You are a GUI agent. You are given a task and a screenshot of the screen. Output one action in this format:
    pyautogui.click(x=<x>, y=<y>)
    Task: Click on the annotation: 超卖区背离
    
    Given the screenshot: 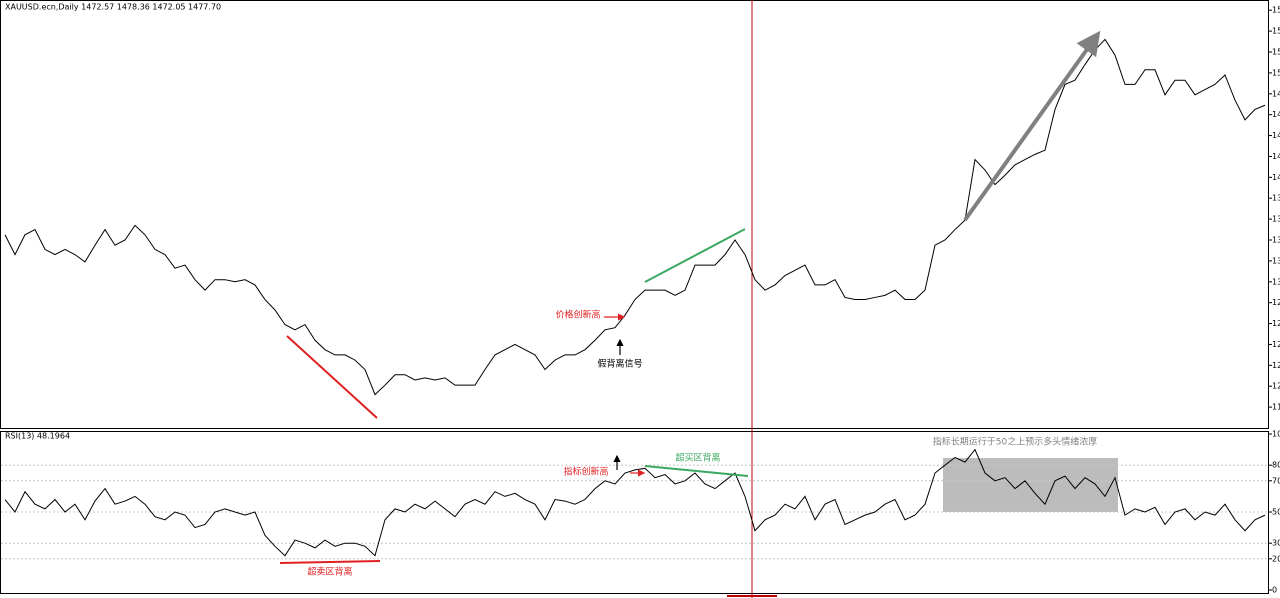 What is the action you would take?
    pyautogui.click(x=329, y=572)
    